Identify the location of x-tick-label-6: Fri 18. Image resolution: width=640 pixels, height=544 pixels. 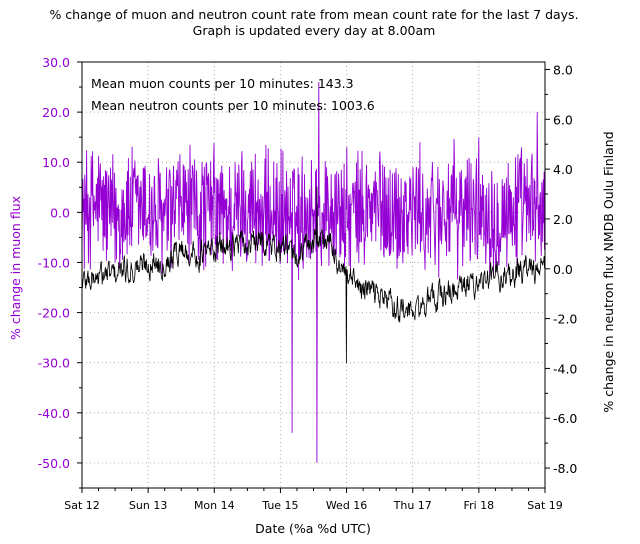
(479, 505).